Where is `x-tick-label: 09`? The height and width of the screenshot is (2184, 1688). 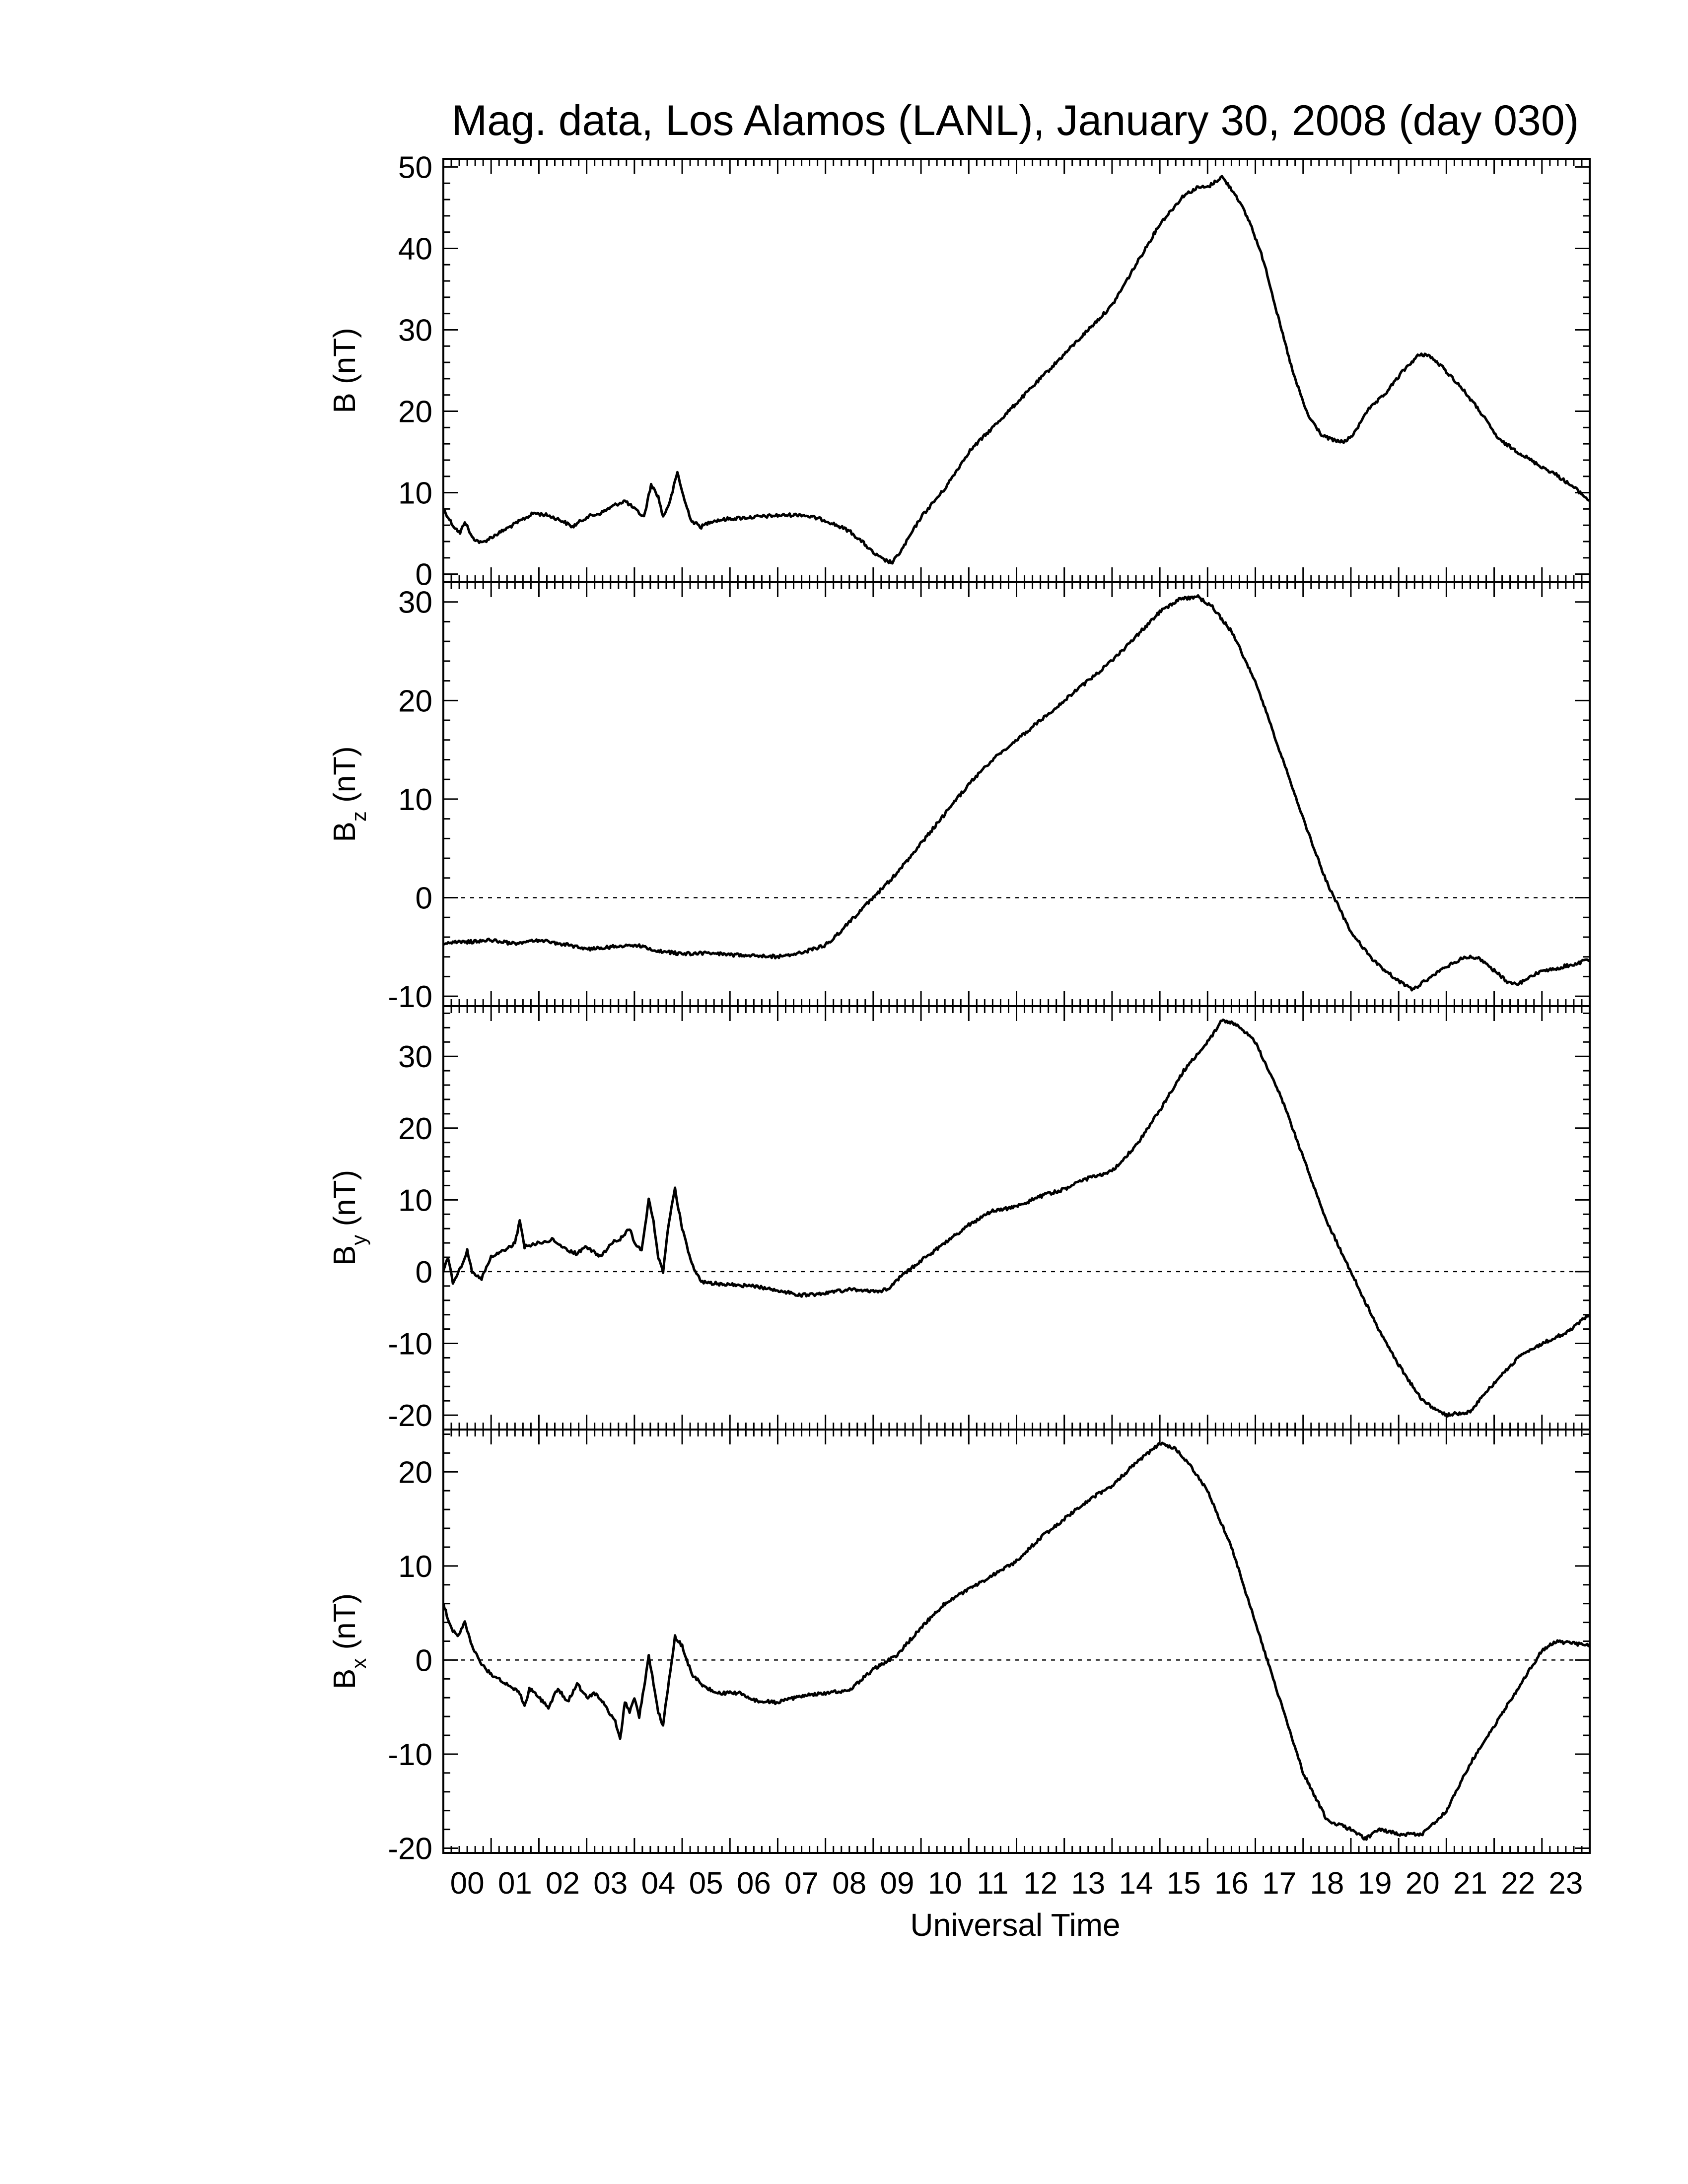 x-tick-label: 09 is located at coordinates (897, 1883).